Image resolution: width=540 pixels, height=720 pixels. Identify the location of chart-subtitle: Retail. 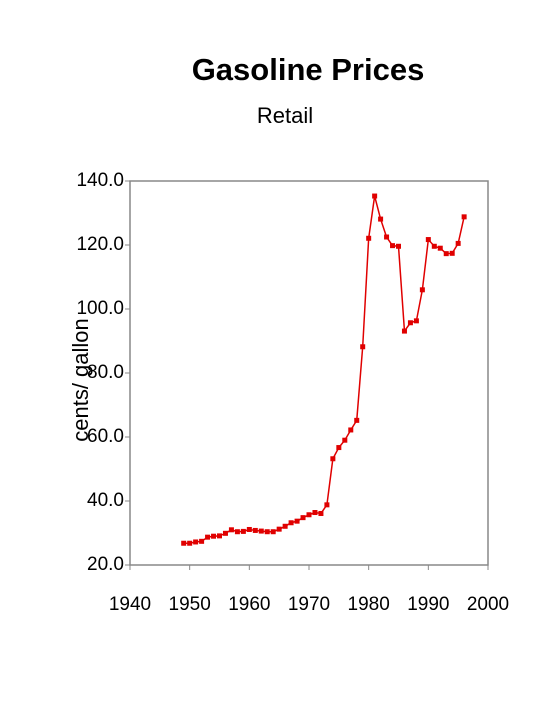
(285, 115).